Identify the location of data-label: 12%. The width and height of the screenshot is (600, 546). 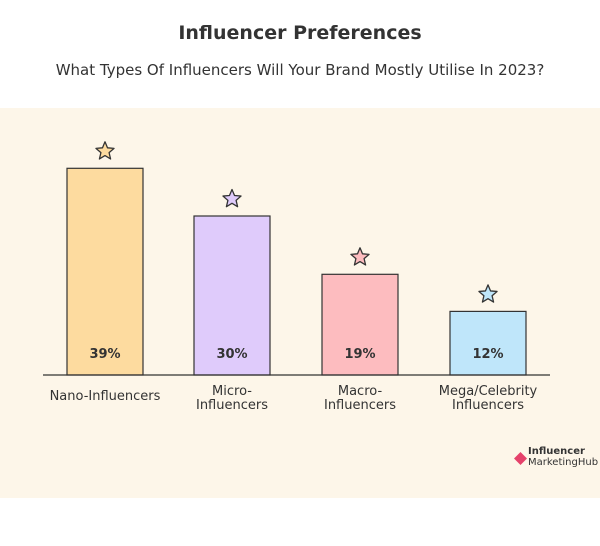
(487, 354).